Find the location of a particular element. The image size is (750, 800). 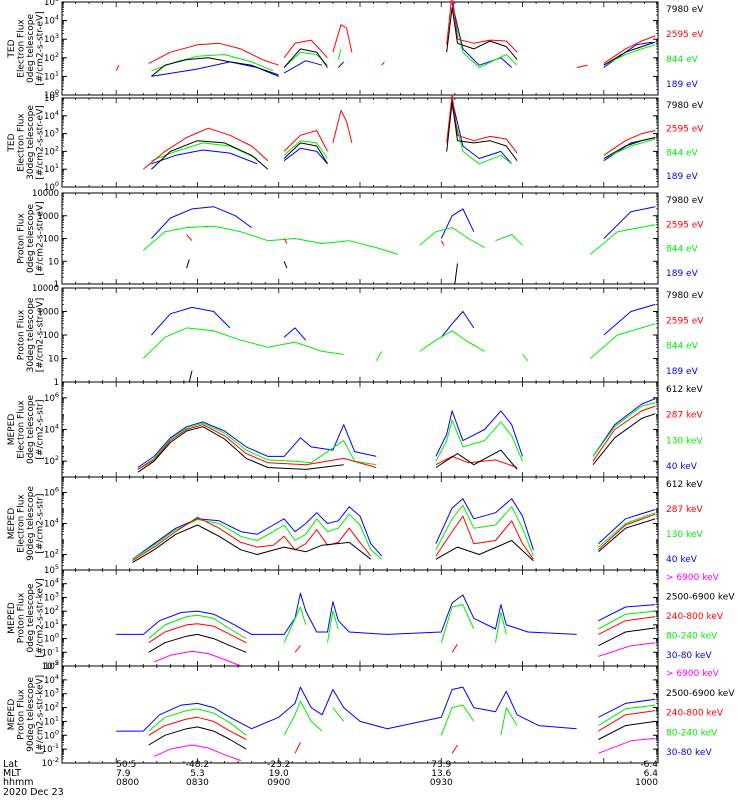

y-axis-label-line: TED is located at coordinates (12, 48).